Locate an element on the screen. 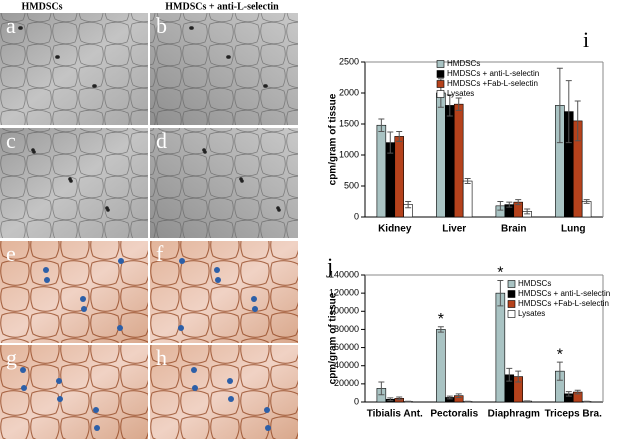 The image size is (640, 439). x-tick-label: Lung is located at coordinates (573, 229).